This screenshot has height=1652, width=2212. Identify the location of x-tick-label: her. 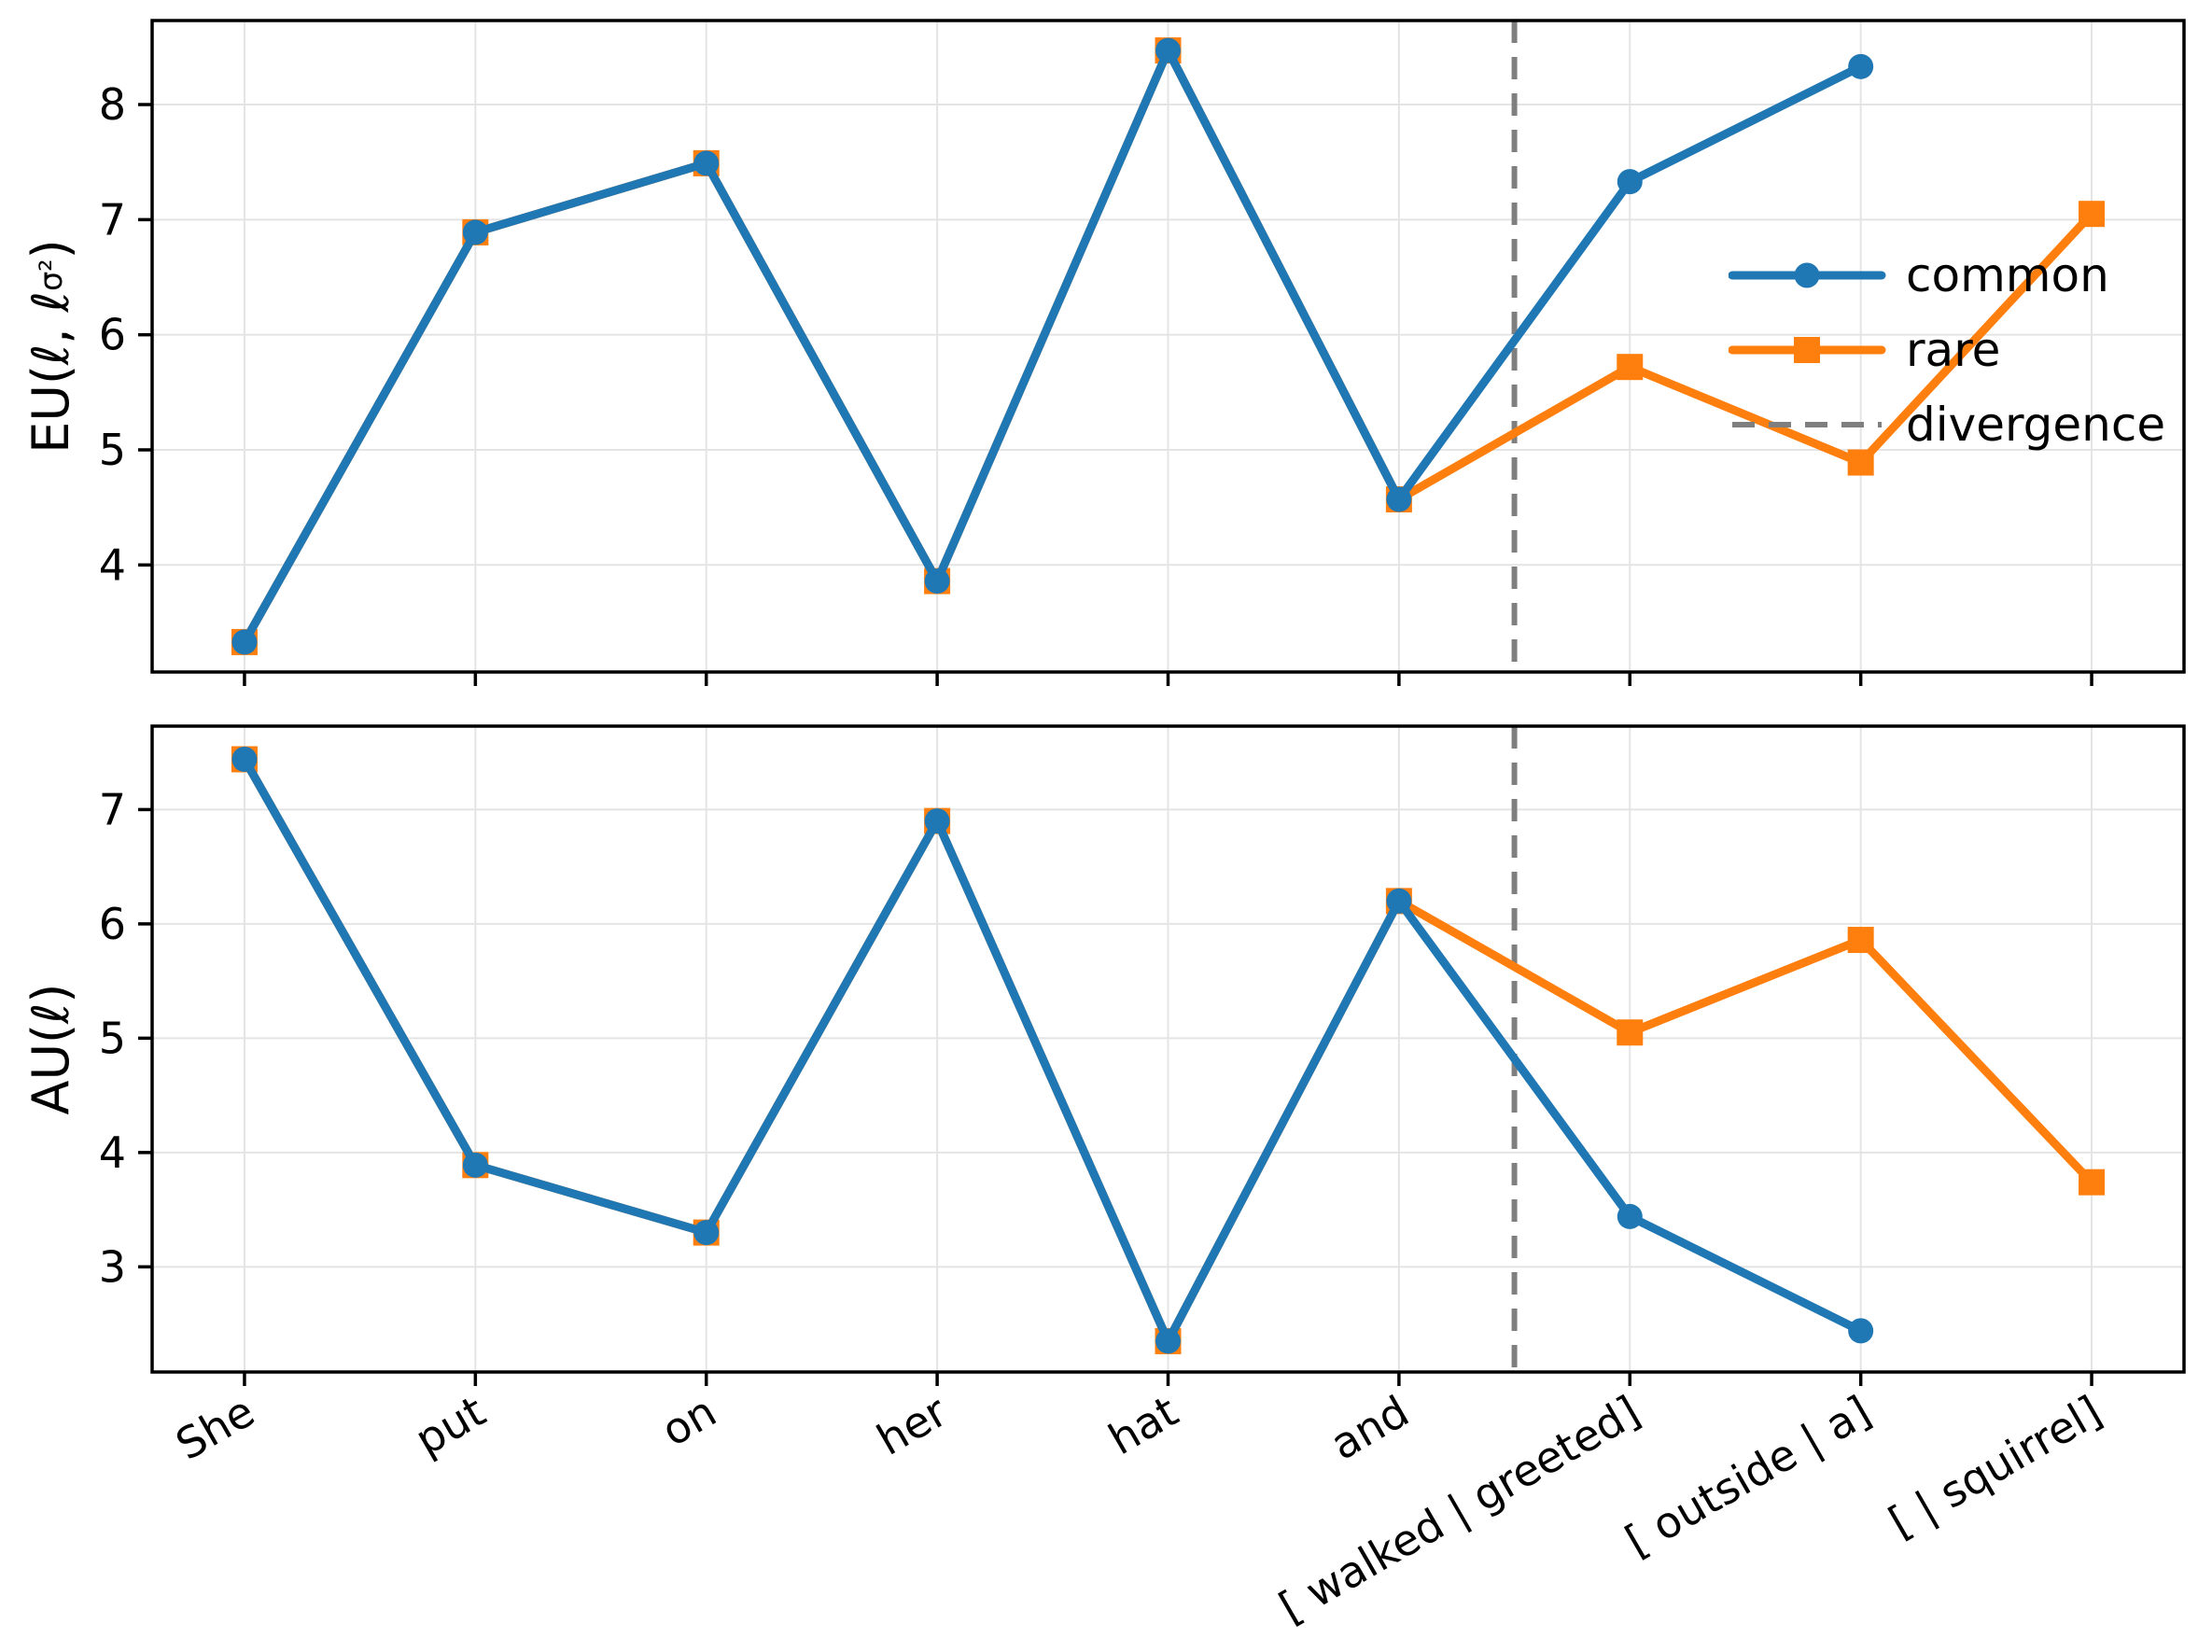
(911, 1425).